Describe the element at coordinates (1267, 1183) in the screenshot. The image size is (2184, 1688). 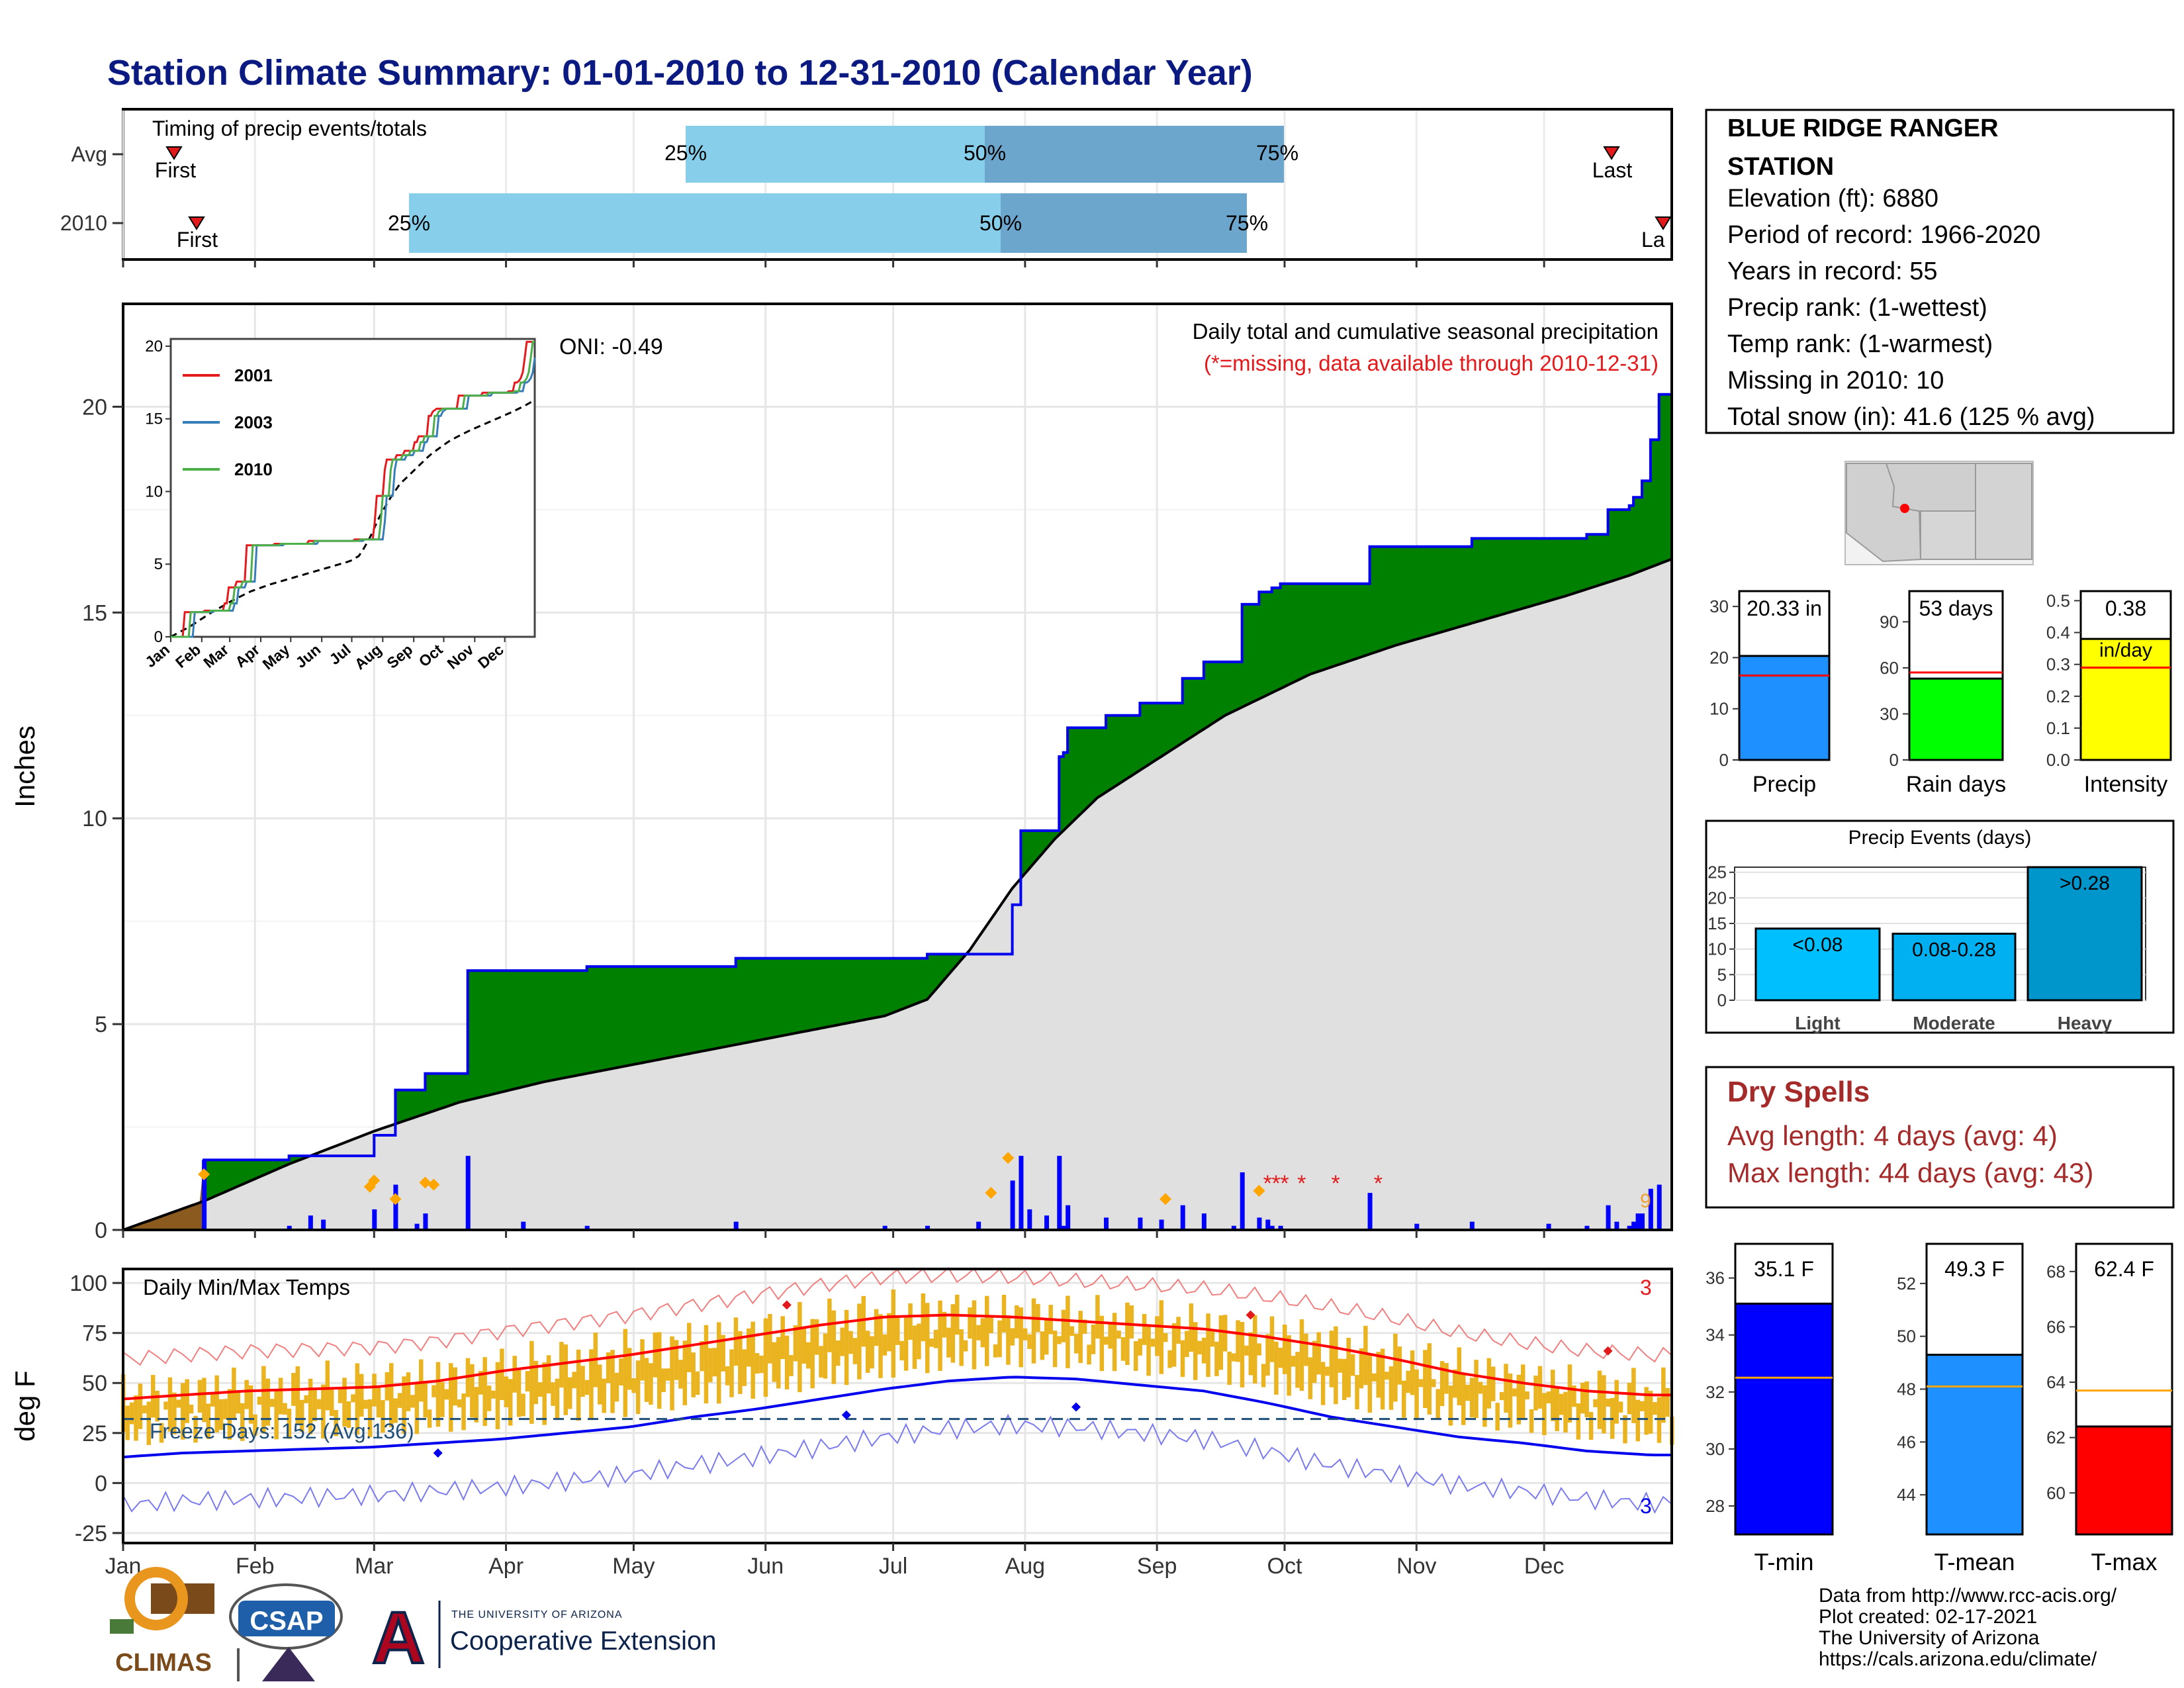
I see `missing-data-marker: *` at that location.